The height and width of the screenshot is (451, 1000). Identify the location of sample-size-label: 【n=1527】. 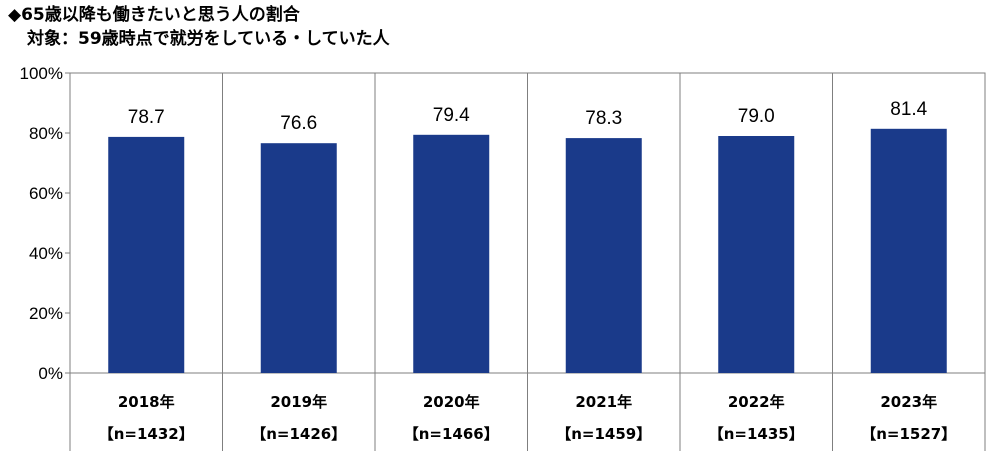
(908, 434).